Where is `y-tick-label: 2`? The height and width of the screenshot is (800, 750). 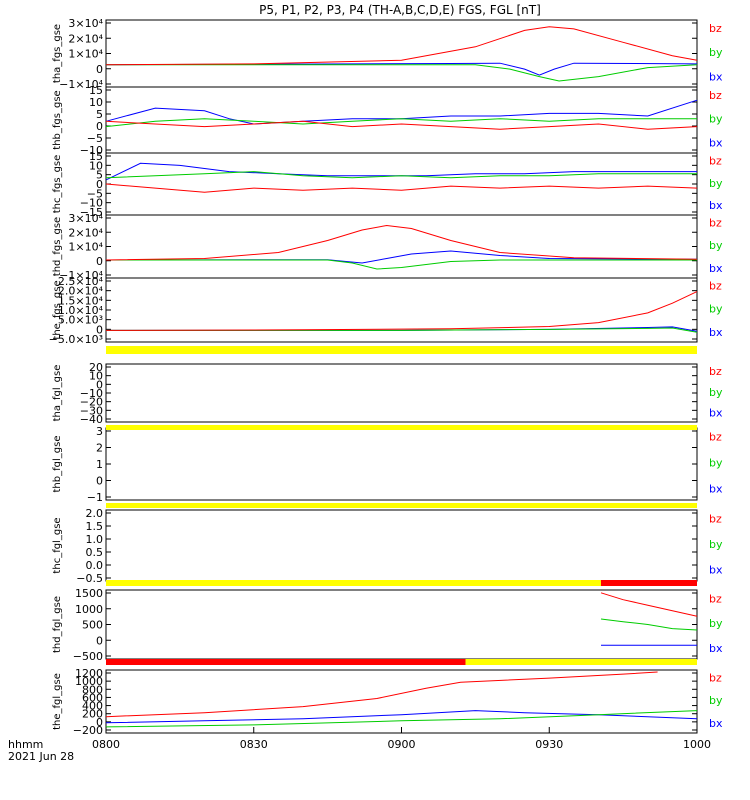
y-tick-label: 2 is located at coordinates (99, 448).